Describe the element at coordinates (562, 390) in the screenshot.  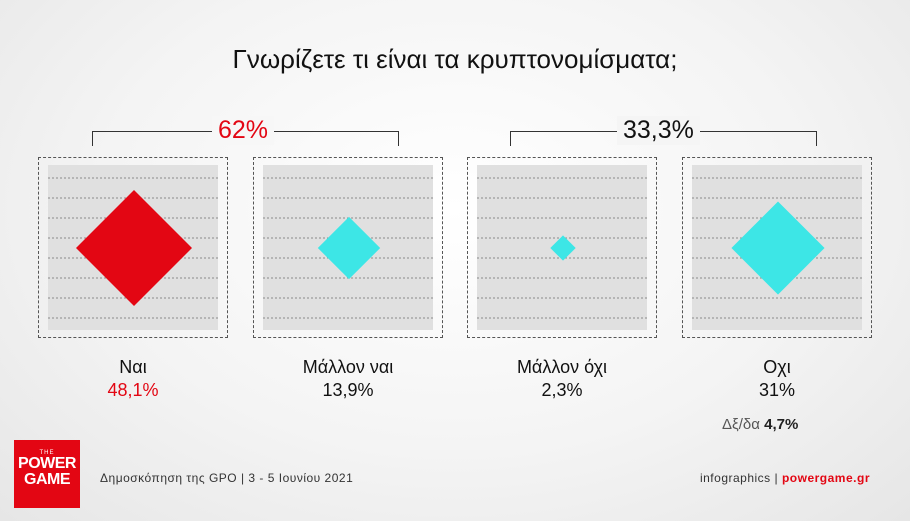
I see `value-label-3: 2,3%` at that location.